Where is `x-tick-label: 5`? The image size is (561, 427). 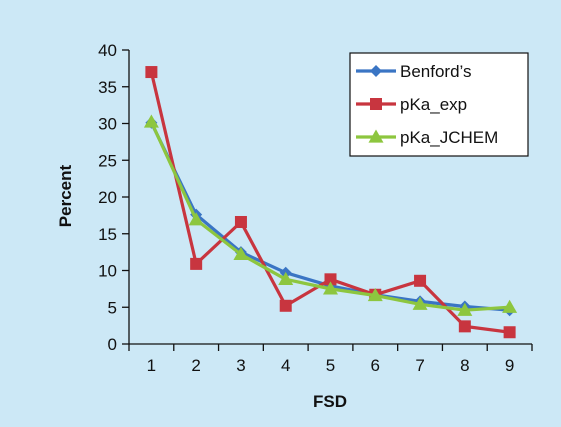 x-tick-label: 5 is located at coordinates (330, 365).